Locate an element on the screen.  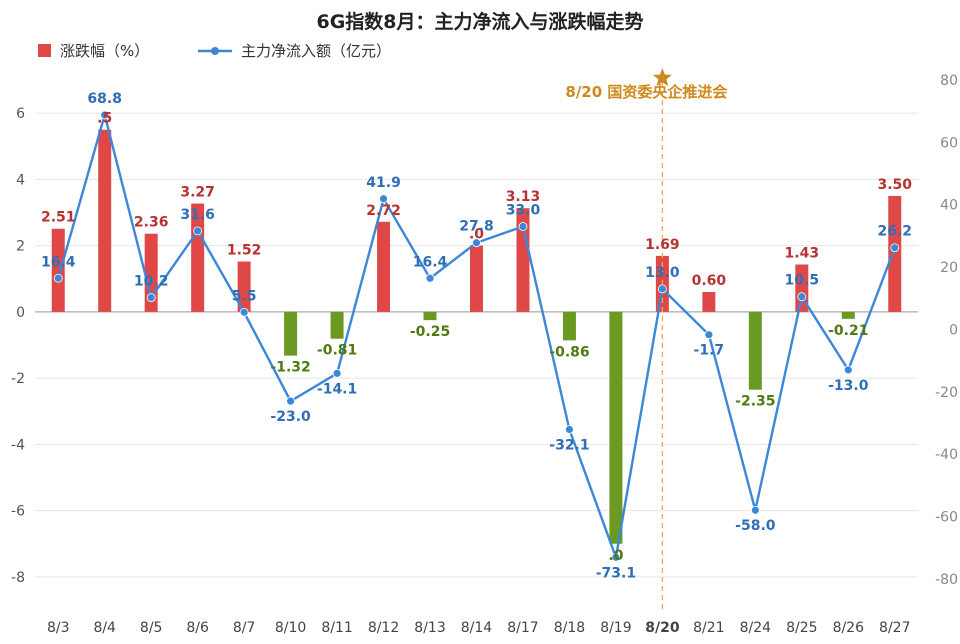
x-tick-label: 8/18 is located at coordinates (569, 628).